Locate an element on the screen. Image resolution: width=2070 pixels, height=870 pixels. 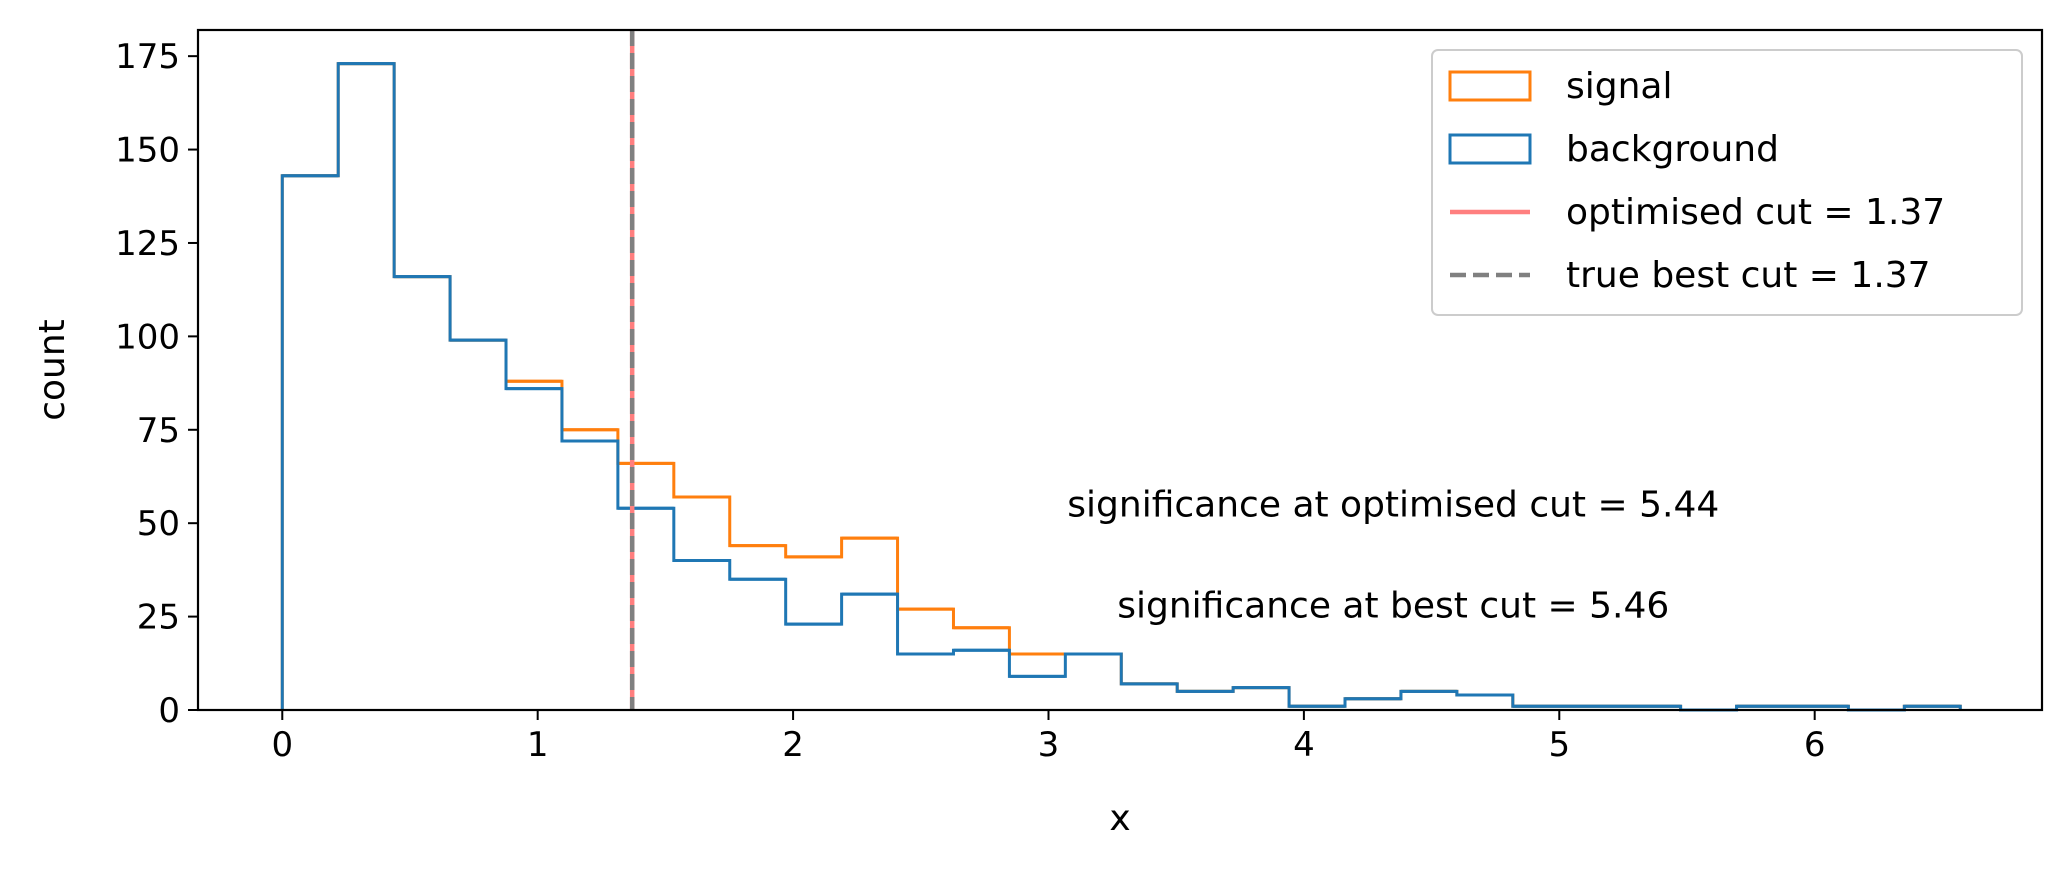
y-tick-label-125: 125 is located at coordinates (147, 244).